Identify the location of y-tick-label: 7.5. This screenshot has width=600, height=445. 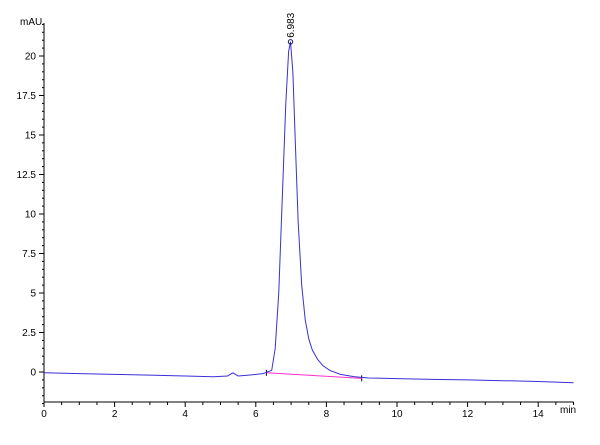
(29, 254).